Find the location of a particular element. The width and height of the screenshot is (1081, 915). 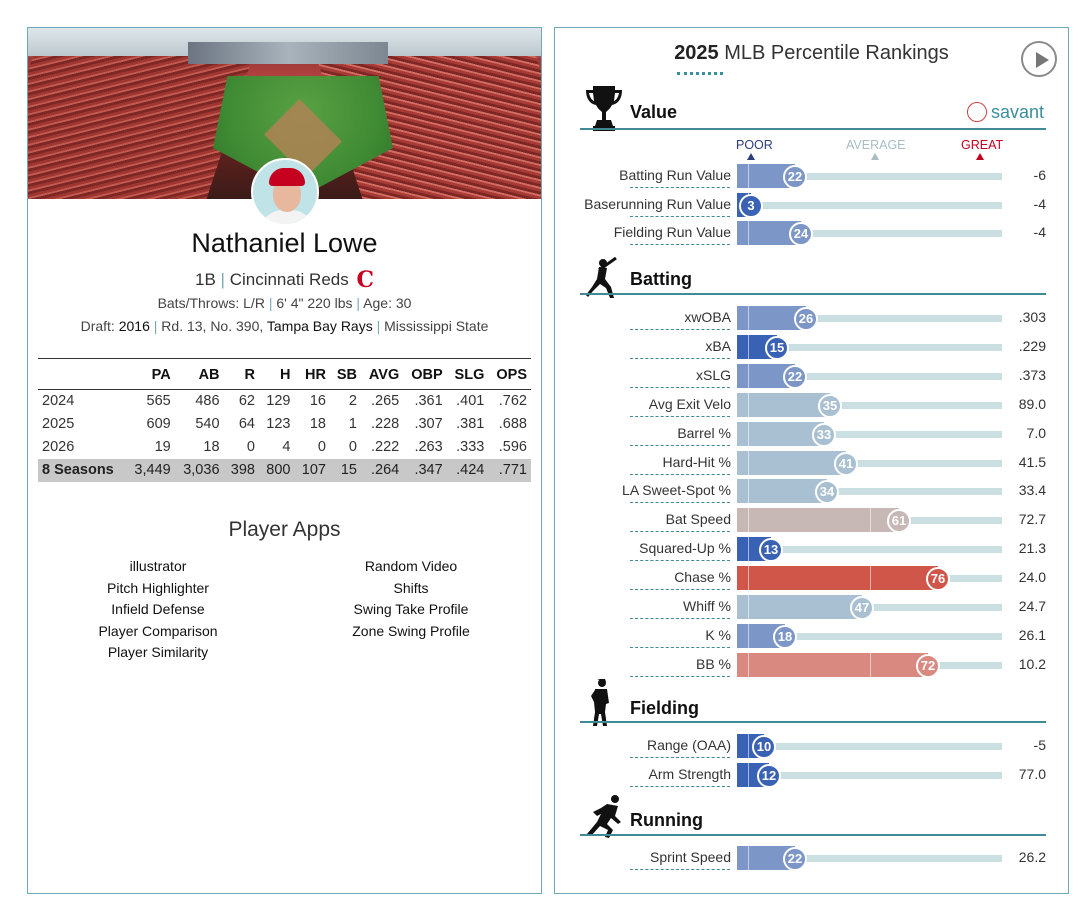

metric-row: K % 18 26.1 is located at coordinates (813, 636).